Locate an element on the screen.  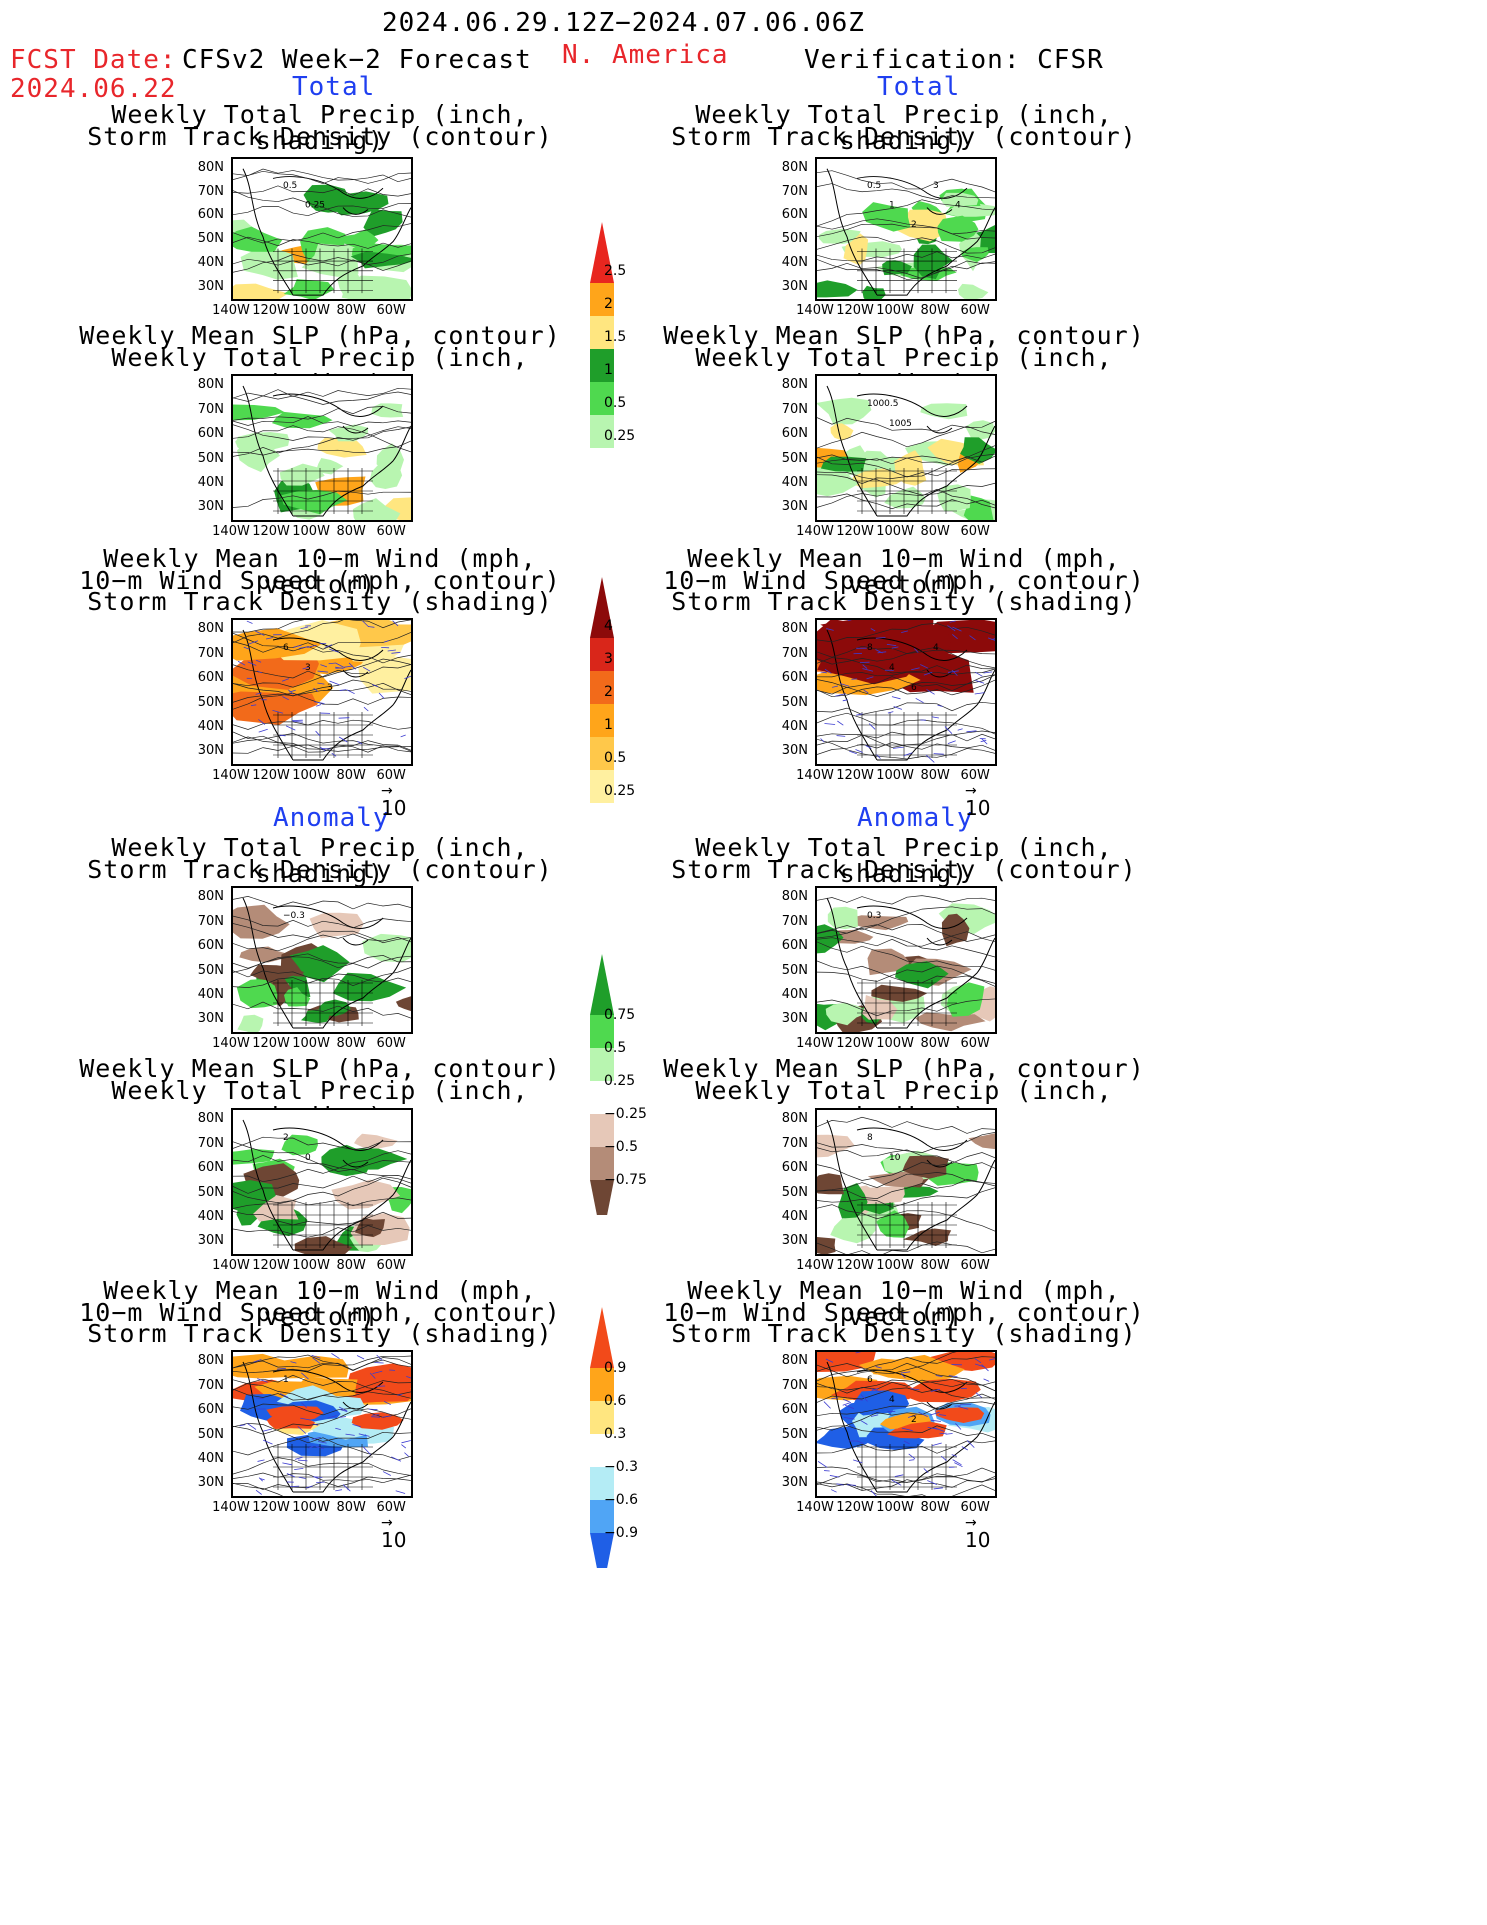
v-precip-lat-label: 30N is located at coordinates (794, 286).